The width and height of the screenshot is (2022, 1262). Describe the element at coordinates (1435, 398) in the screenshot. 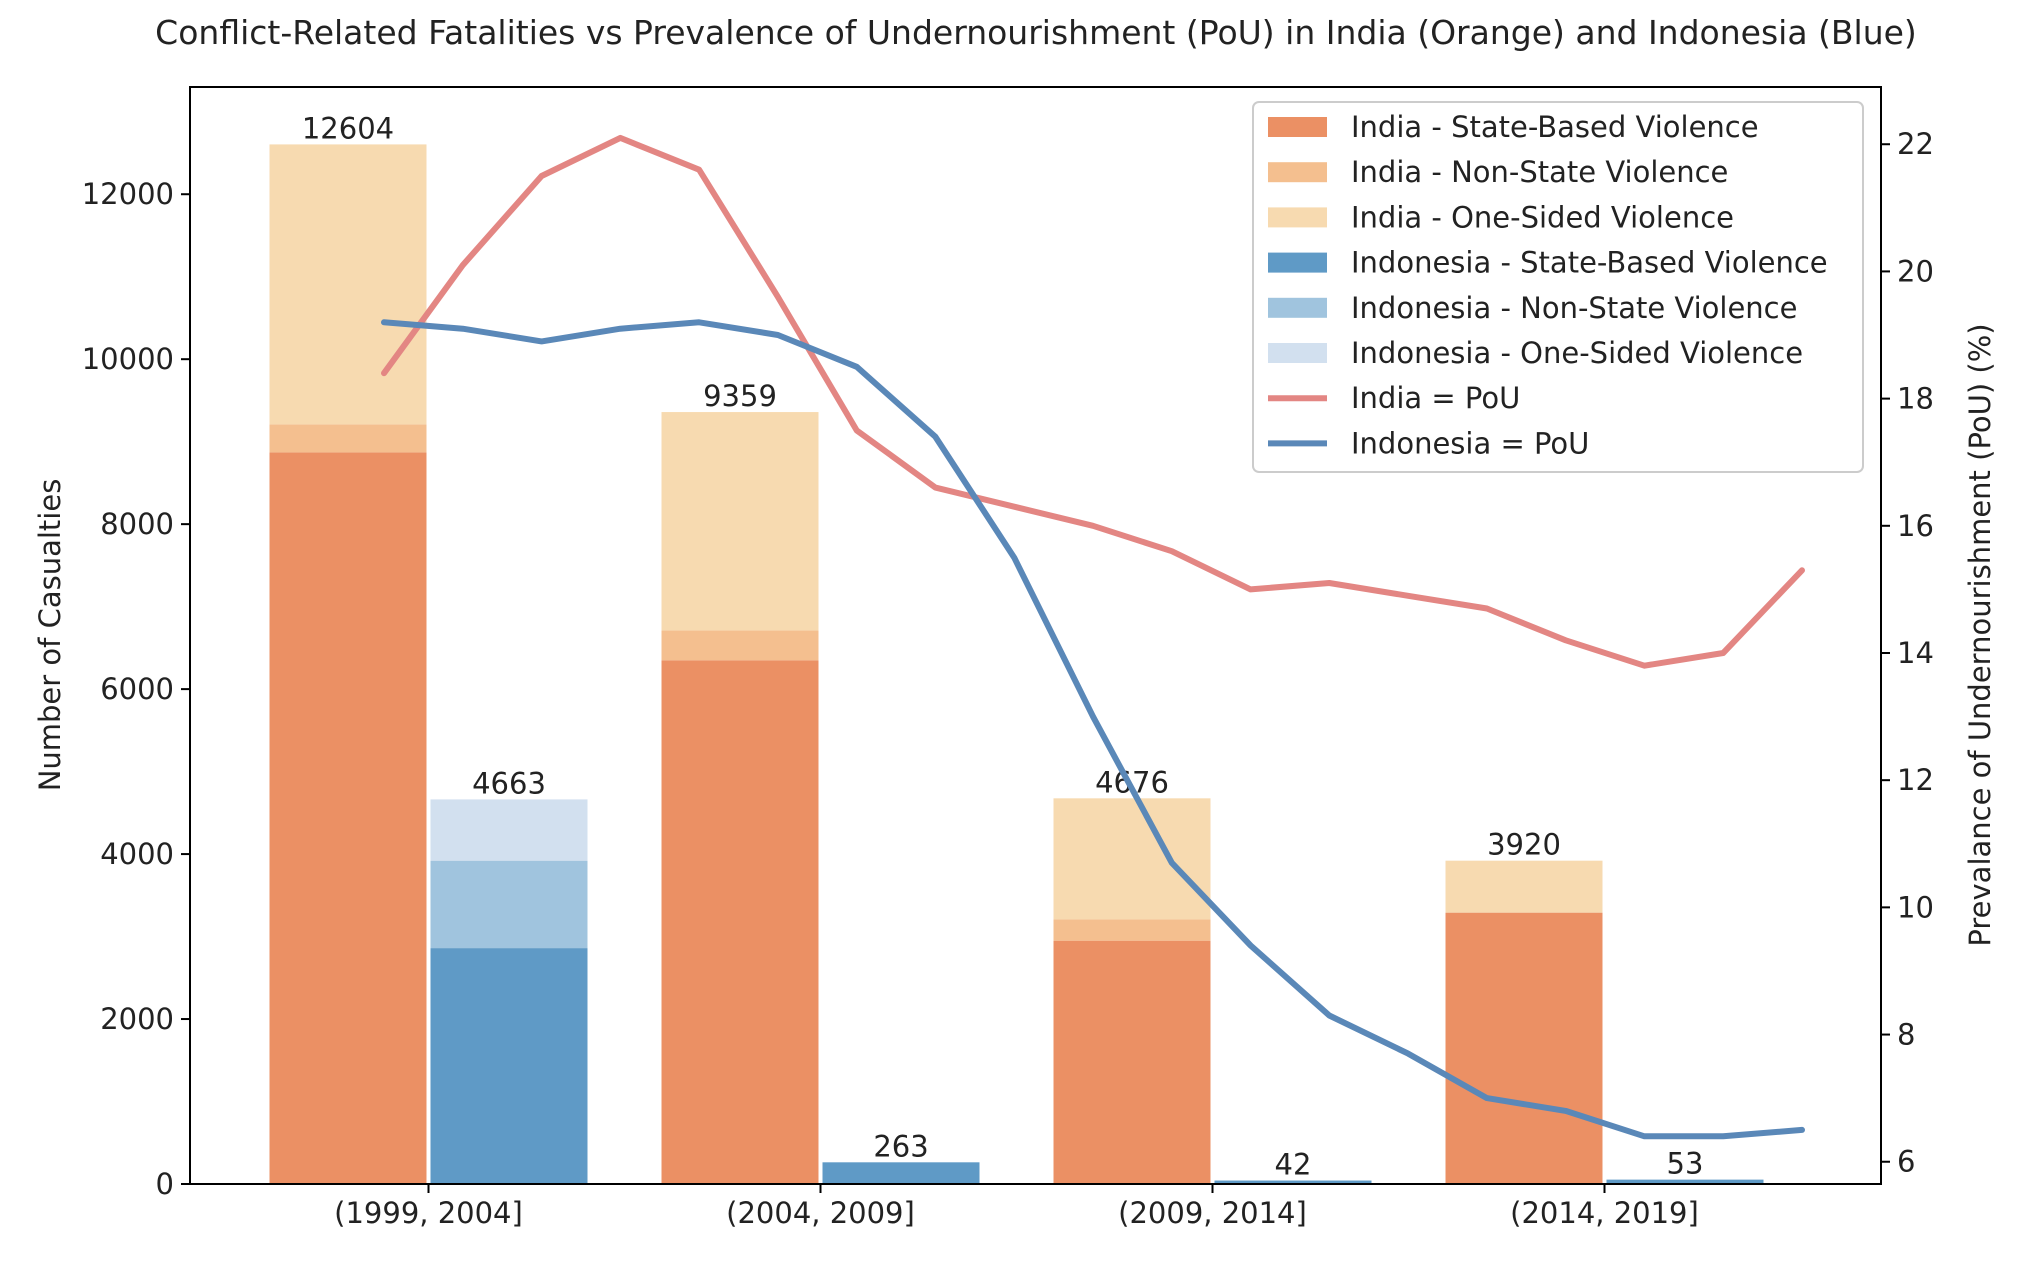

I see `legend-label: India = PoU` at that location.